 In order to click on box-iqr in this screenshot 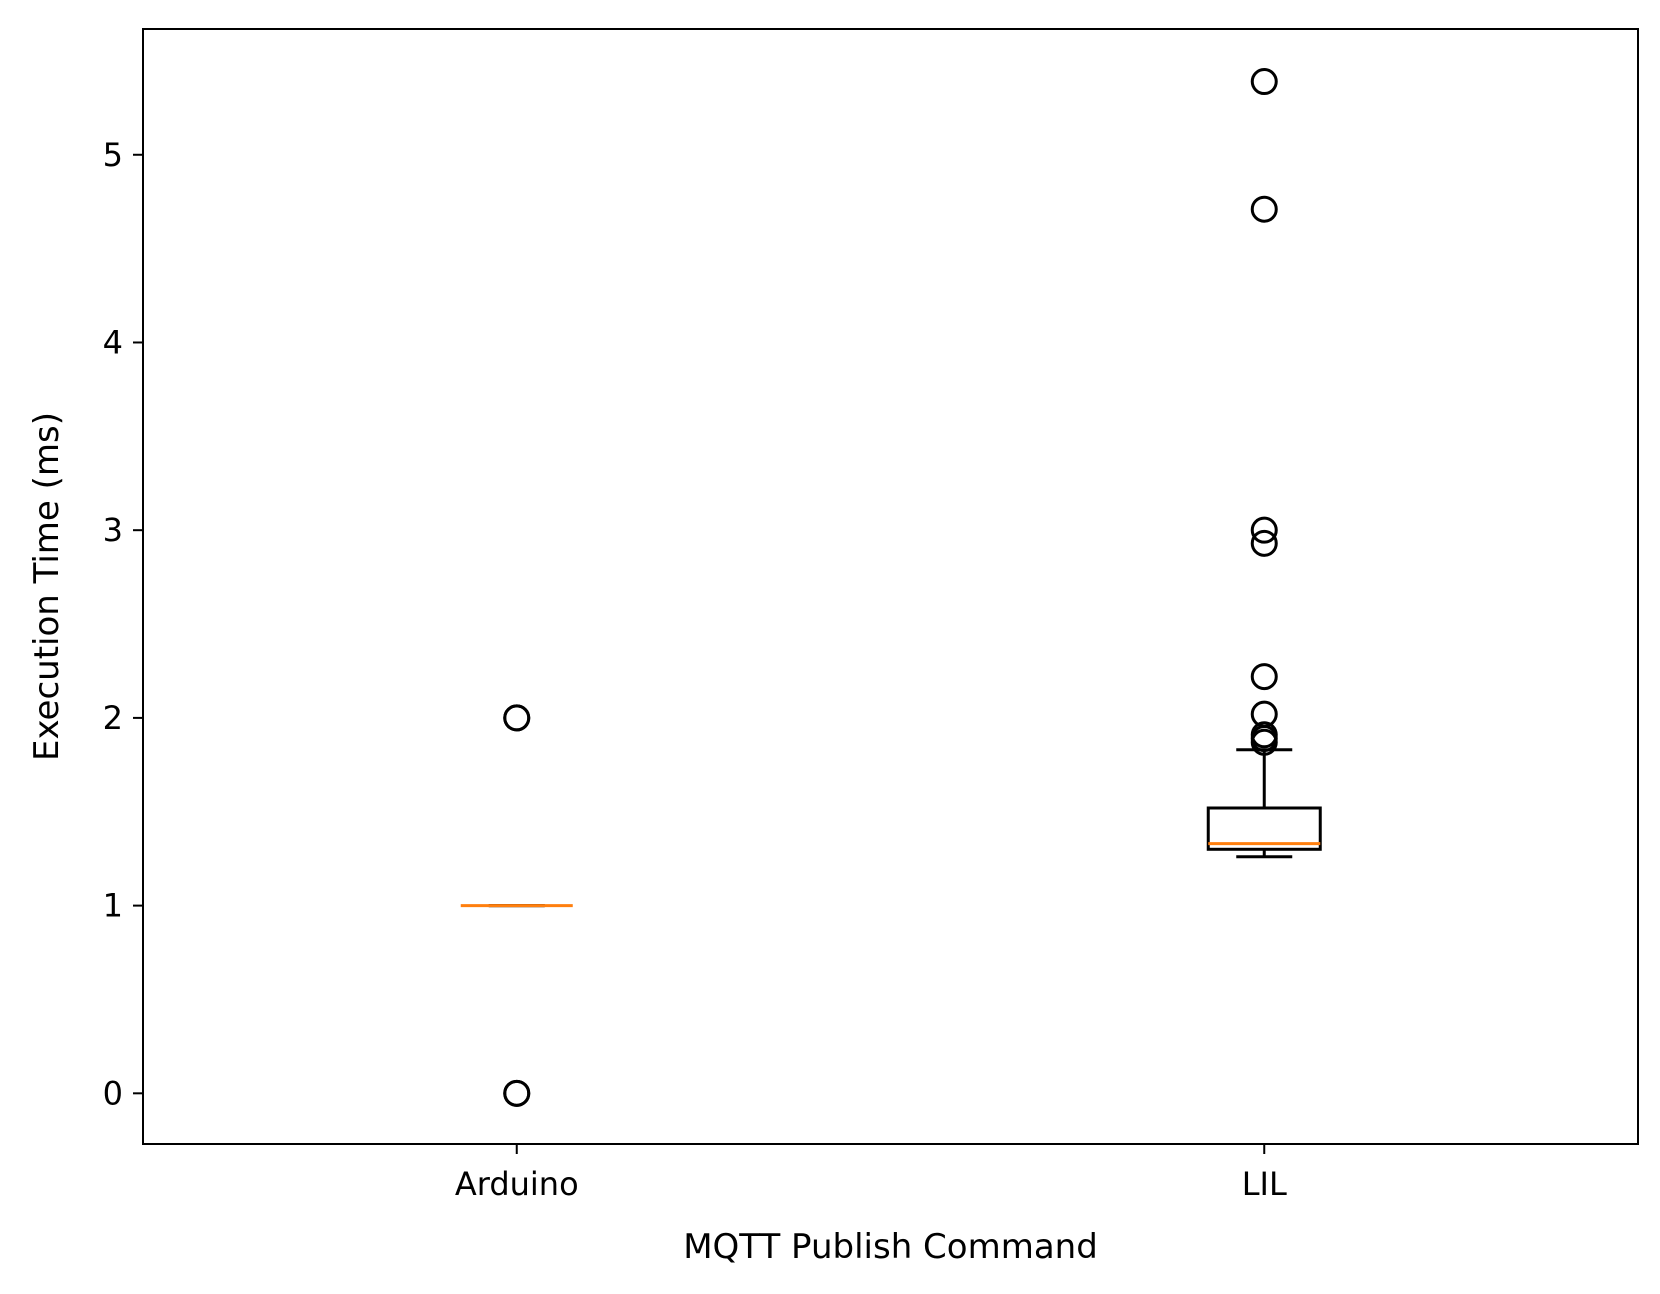, I will do `click(1264, 828)`.